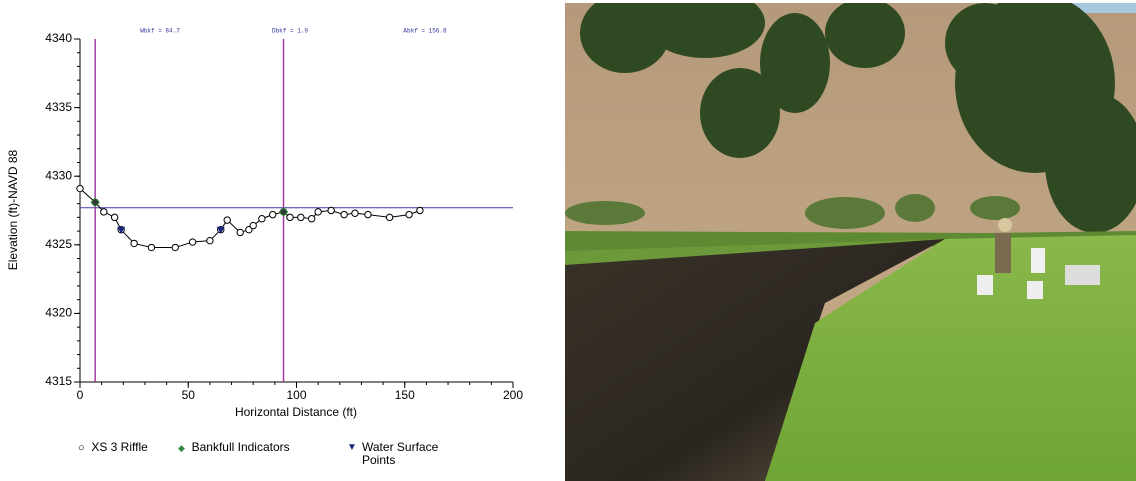  I want to click on legend-label: Bankfull Indicators, so click(240, 447).